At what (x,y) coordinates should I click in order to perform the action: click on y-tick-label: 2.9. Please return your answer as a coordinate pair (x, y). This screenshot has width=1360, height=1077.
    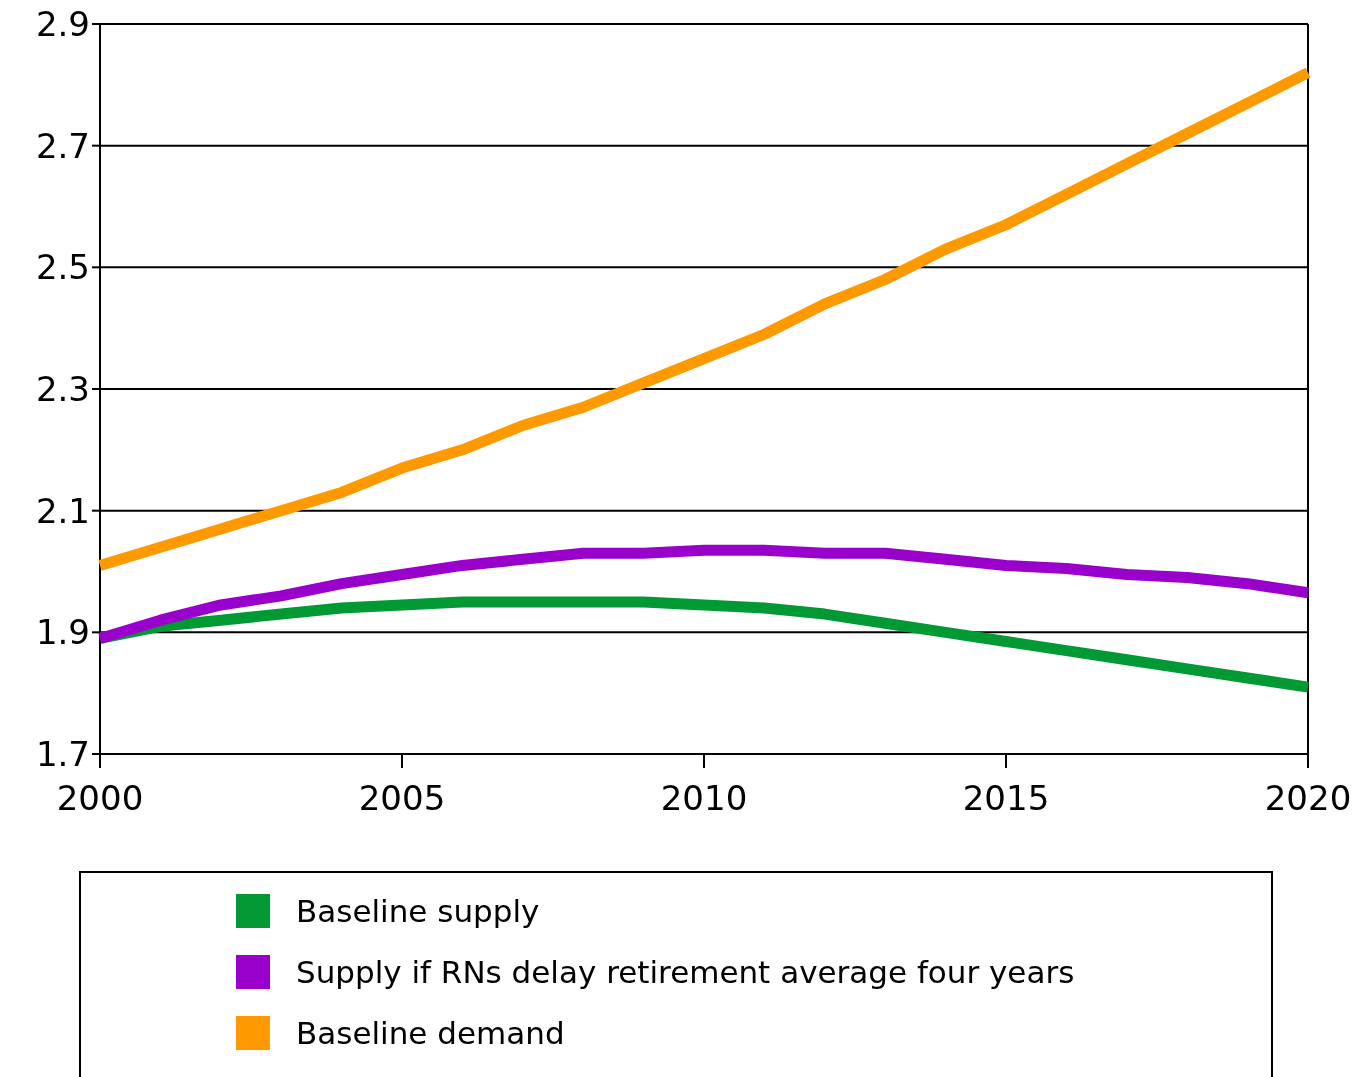
    Looking at the image, I should click on (62, 24).